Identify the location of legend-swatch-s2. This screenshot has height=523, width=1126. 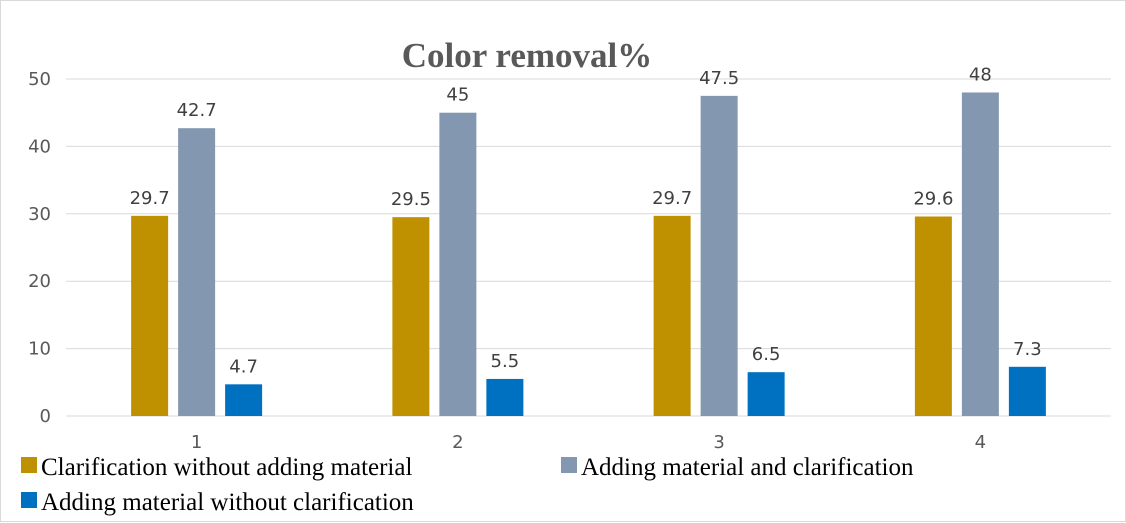
(569, 465).